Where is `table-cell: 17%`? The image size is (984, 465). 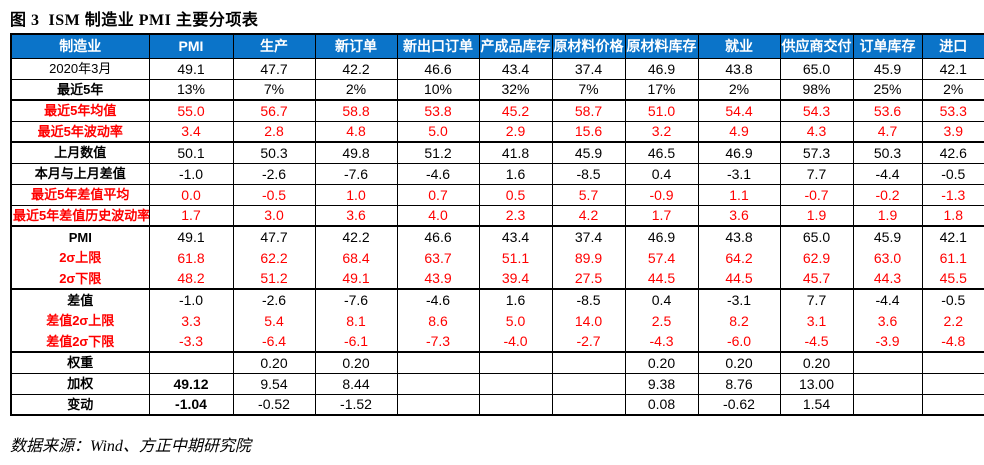
table-cell: 17% is located at coordinates (661, 89).